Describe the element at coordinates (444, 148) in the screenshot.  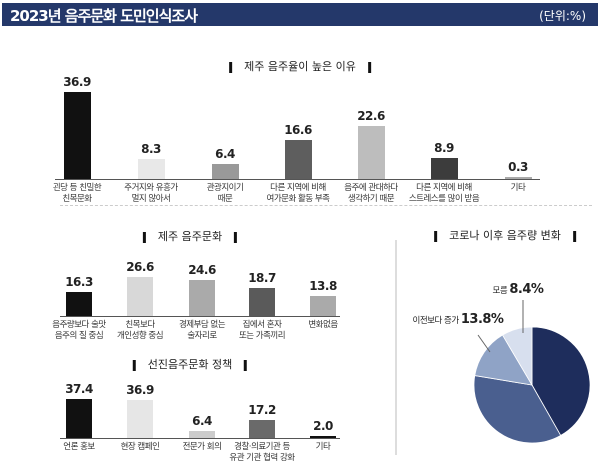
I see `value-label: 8.9` at that location.